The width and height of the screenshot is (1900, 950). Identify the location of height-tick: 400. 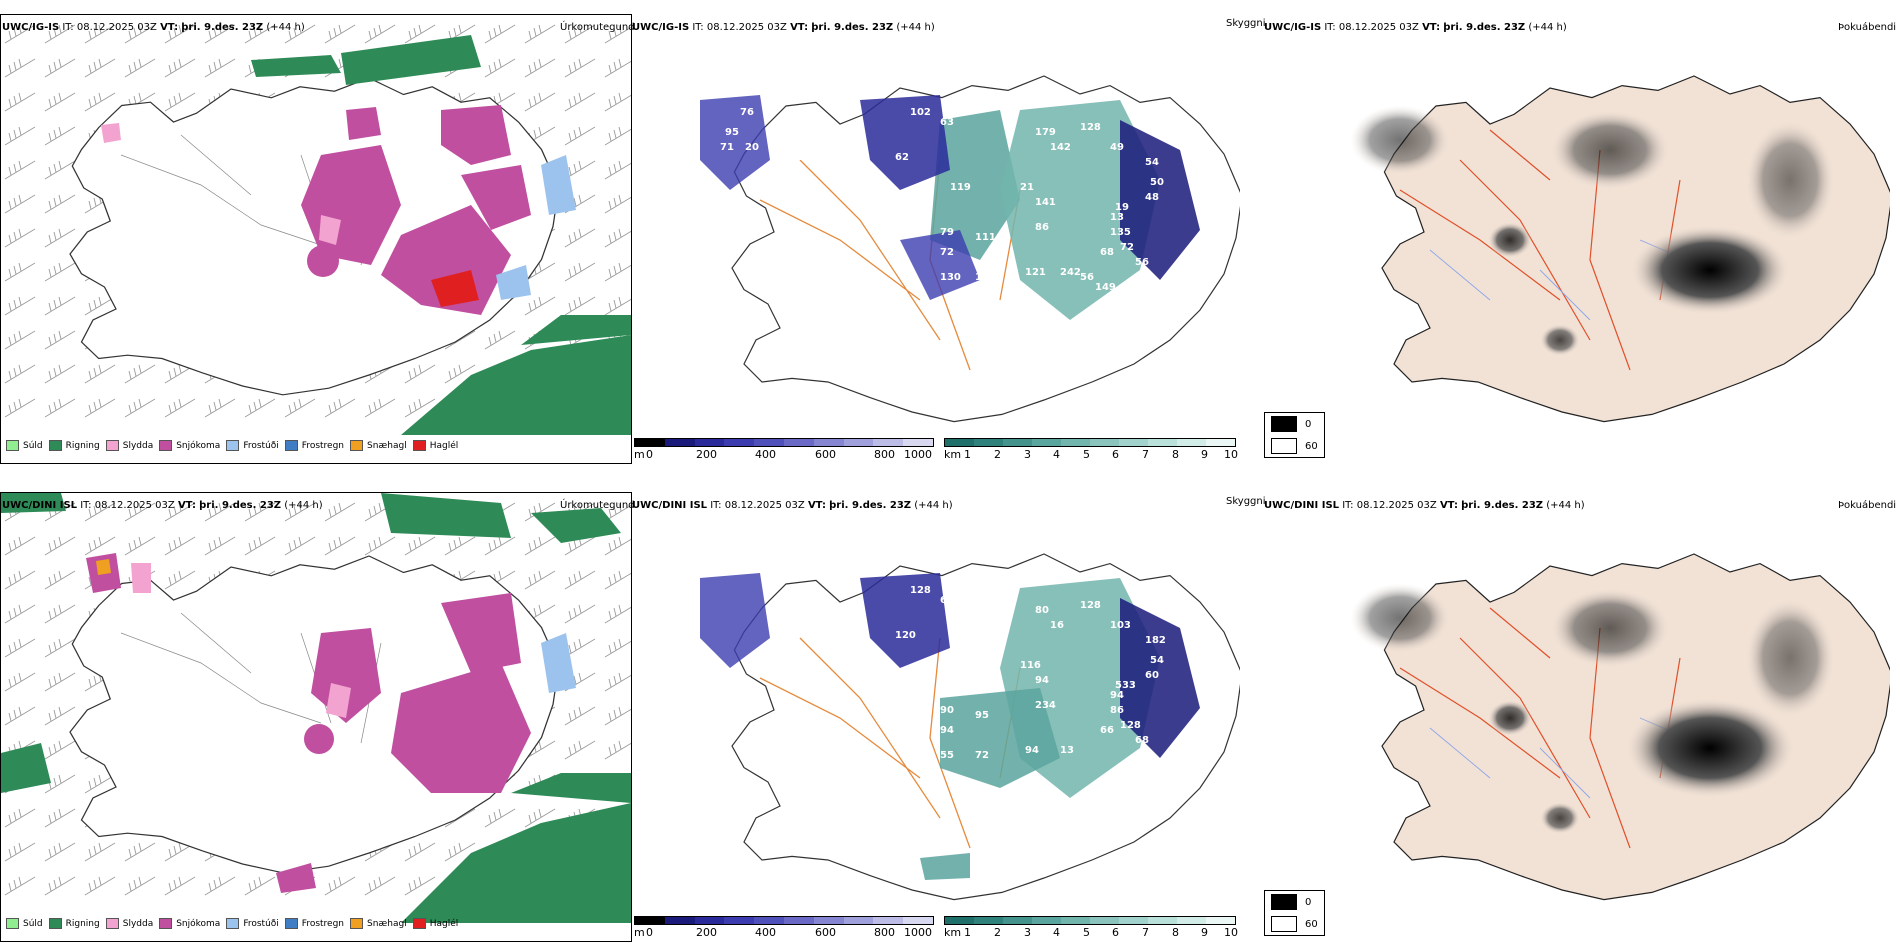
(765, 454).